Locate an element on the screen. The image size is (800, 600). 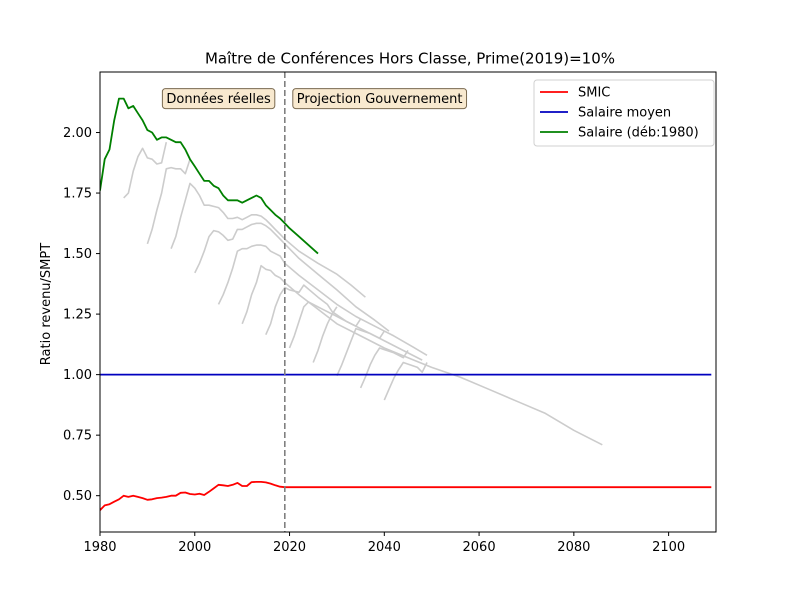
annotation-projection: Projection Gouvernement is located at coordinates (380, 99).